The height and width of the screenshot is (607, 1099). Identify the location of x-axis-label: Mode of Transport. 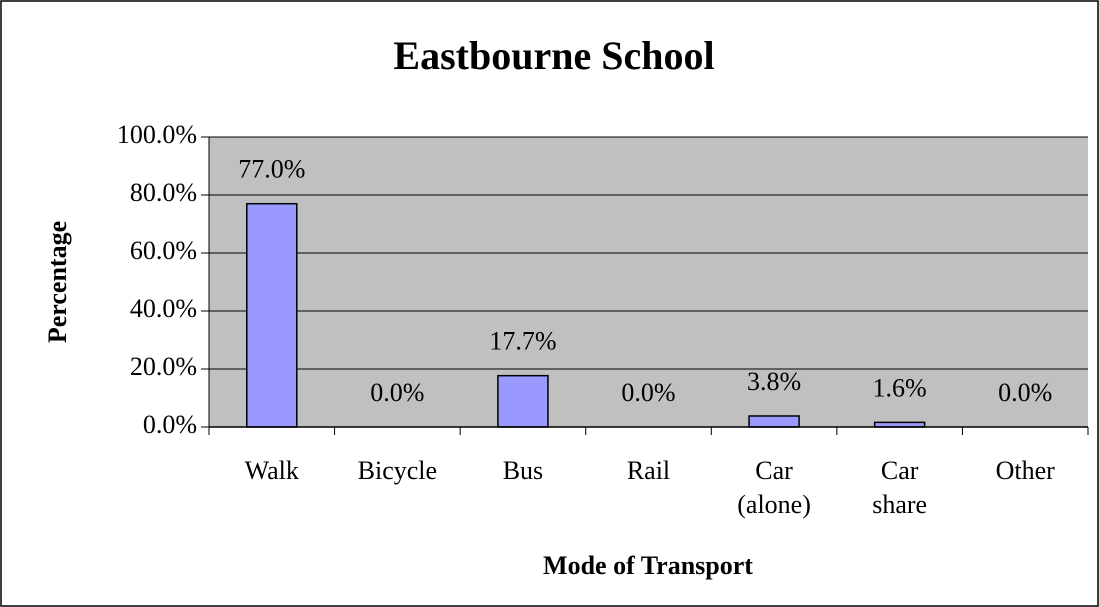
(648, 565).